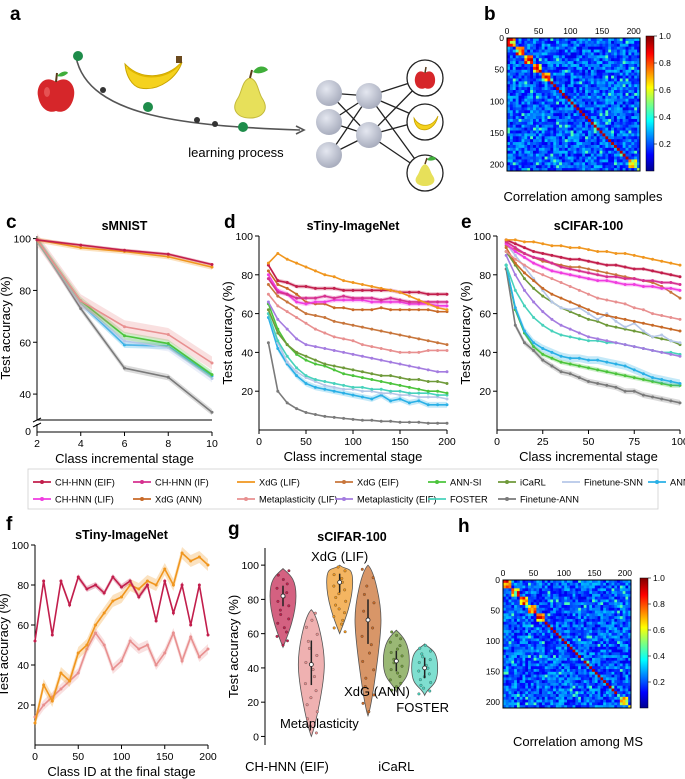  Describe the element at coordinates (493, 702) in the screenshot. I see `heatmap-y-tick: 200` at that location.